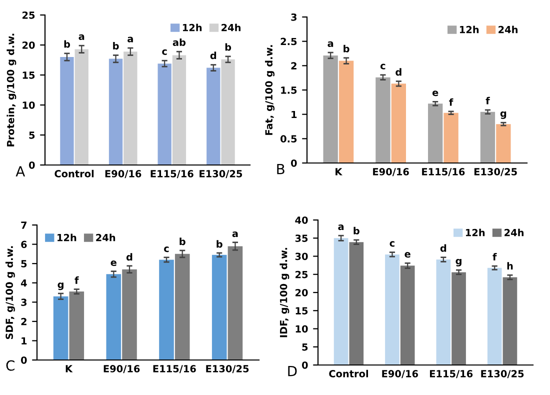 Image resolution: width=550 pixels, height=395 pixels. What do you see at coordinates (510, 266) in the screenshot?
I see `data-label: h` at bounding box center [510, 266].